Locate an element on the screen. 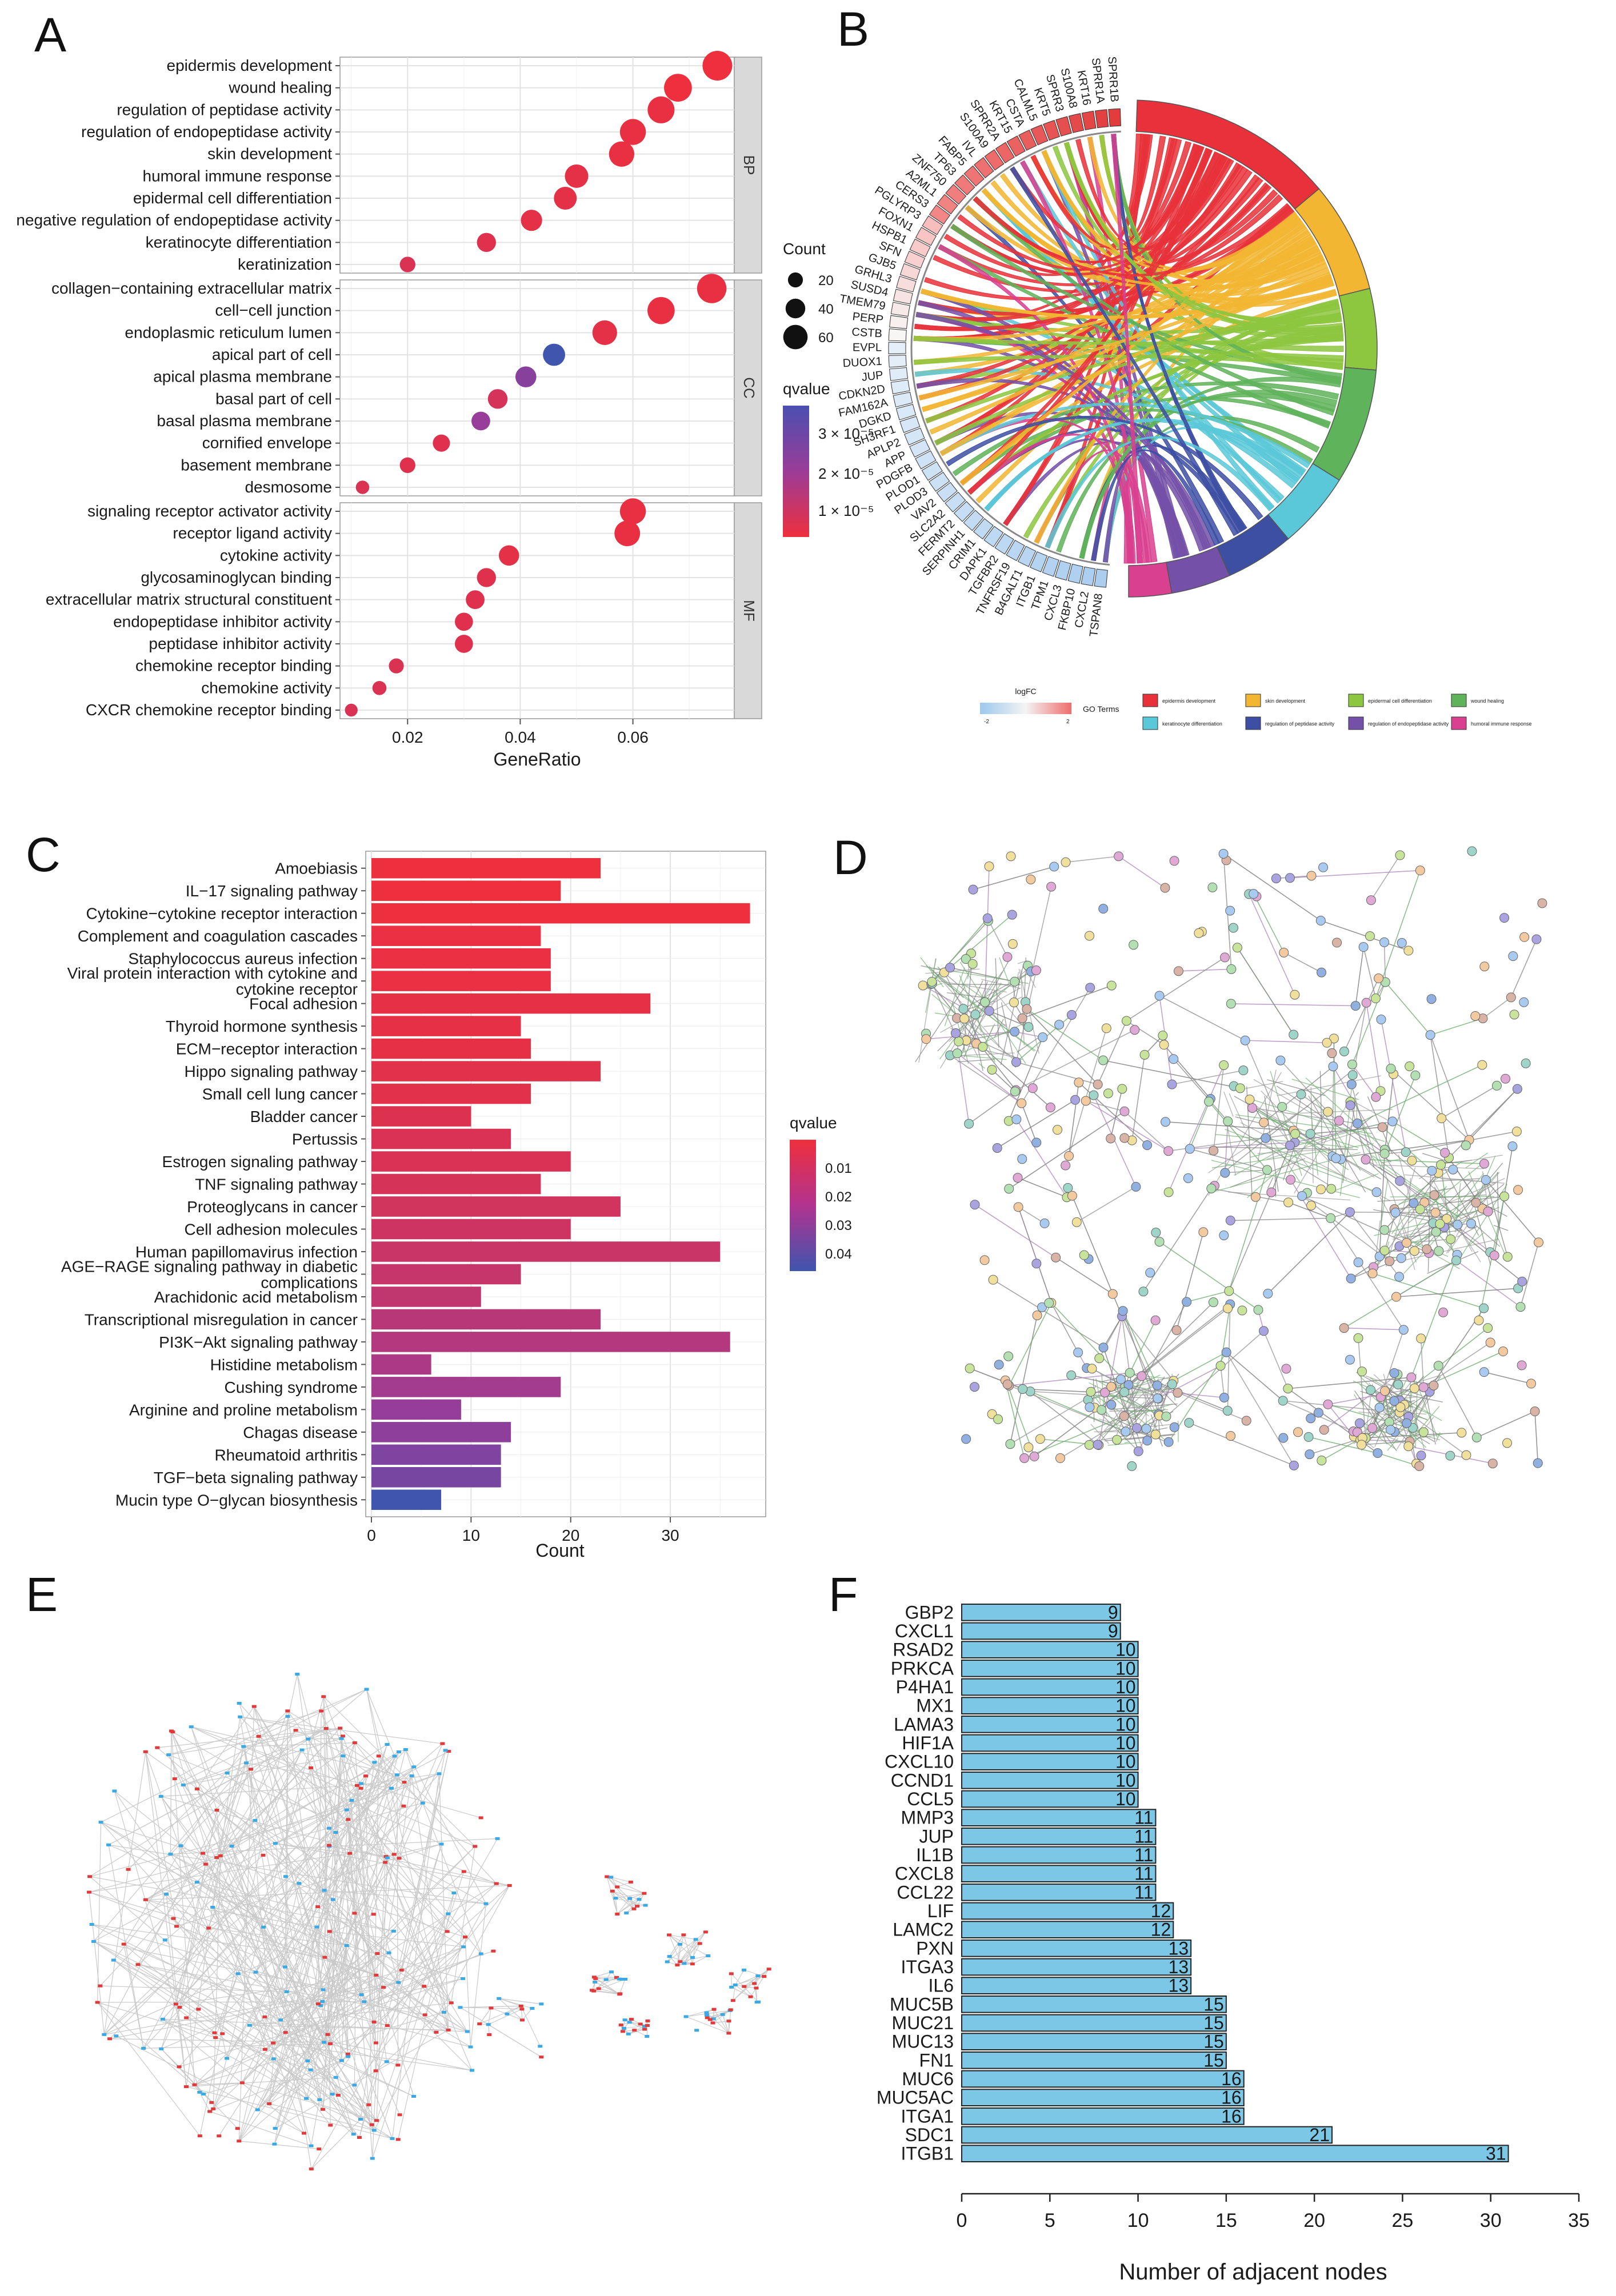 The height and width of the screenshot is (2296, 1616). go-term-legend-swatch is located at coordinates (1459, 723).